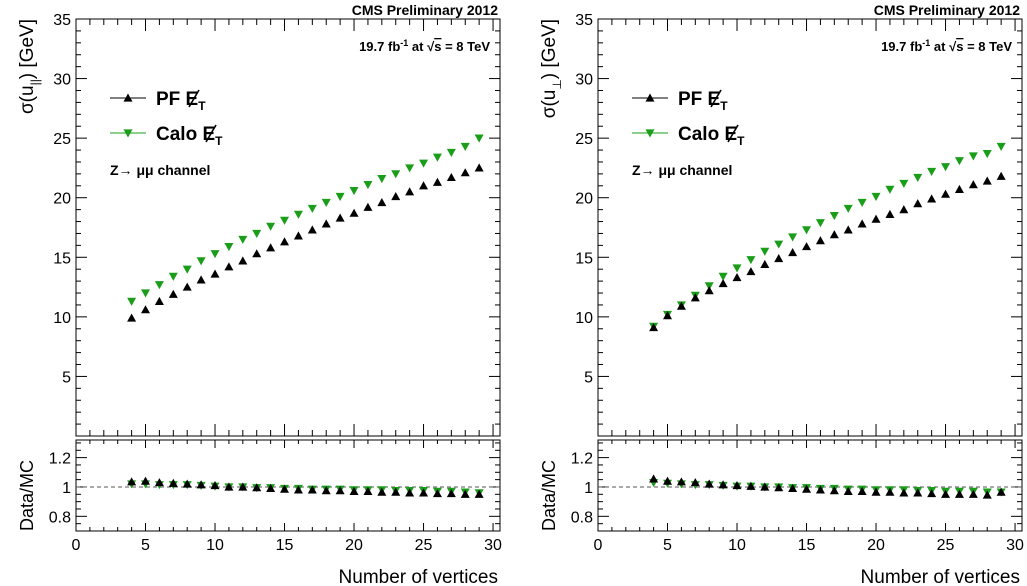 The width and height of the screenshot is (1027, 586). Describe the element at coordinates (62, 139) in the screenshot. I see `y-tick-label: 25` at that location.